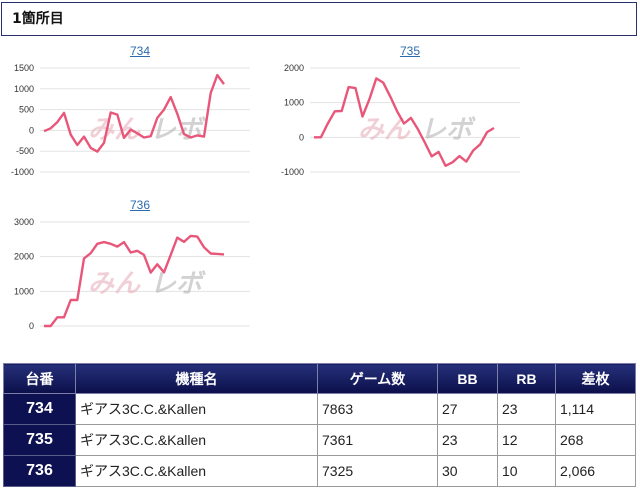 The image size is (640, 491). I want to click on coin-diff: 2,066, so click(595, 471).